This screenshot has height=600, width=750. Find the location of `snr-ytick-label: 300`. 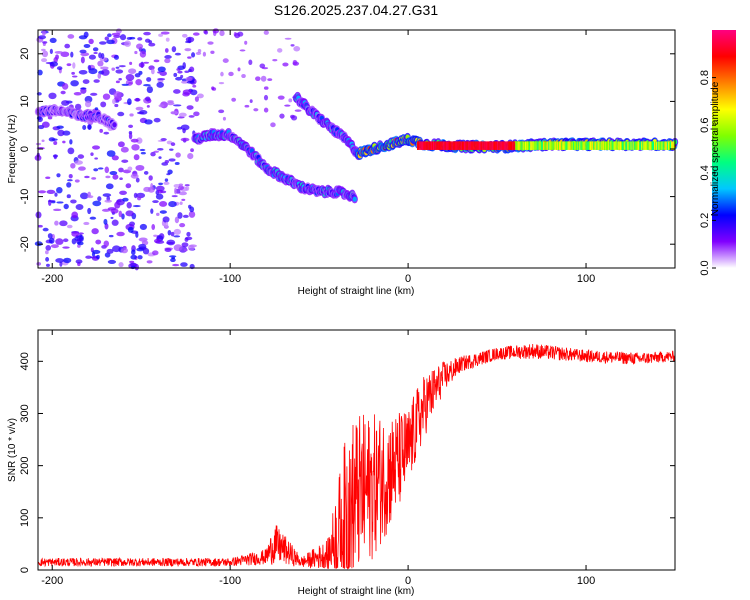

snr-ytick-label: 300 is located at coordinates (25, 413).